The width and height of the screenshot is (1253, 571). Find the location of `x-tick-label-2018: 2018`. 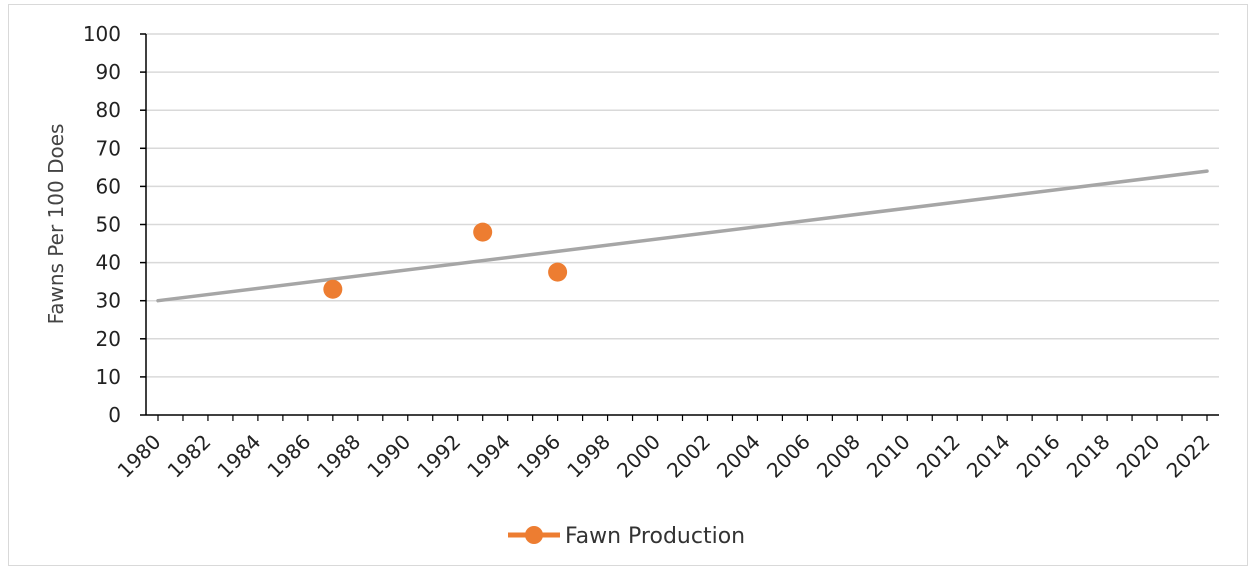

x-tick-label-2018: 2018 is located at coordinates (1088, 456).